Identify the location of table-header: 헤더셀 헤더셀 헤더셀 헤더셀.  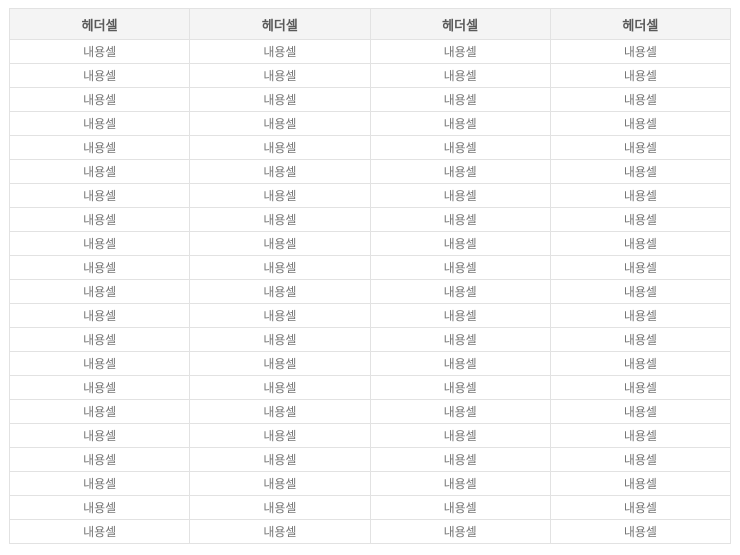
(370, 24).